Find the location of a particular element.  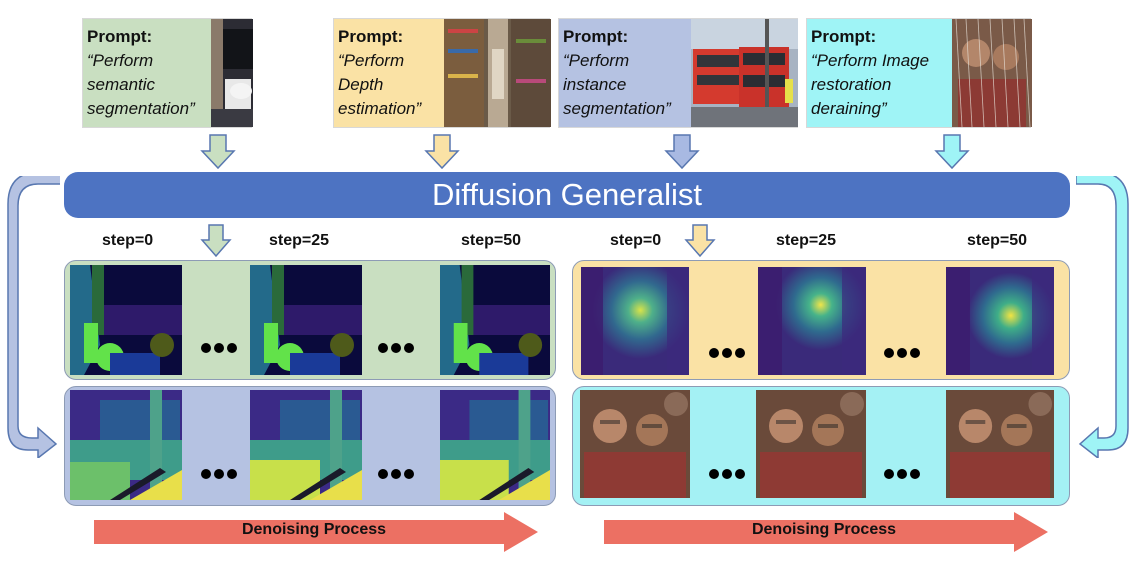

prompt-body: “Perform instance segmentation” is located at coordinates (617, 84).